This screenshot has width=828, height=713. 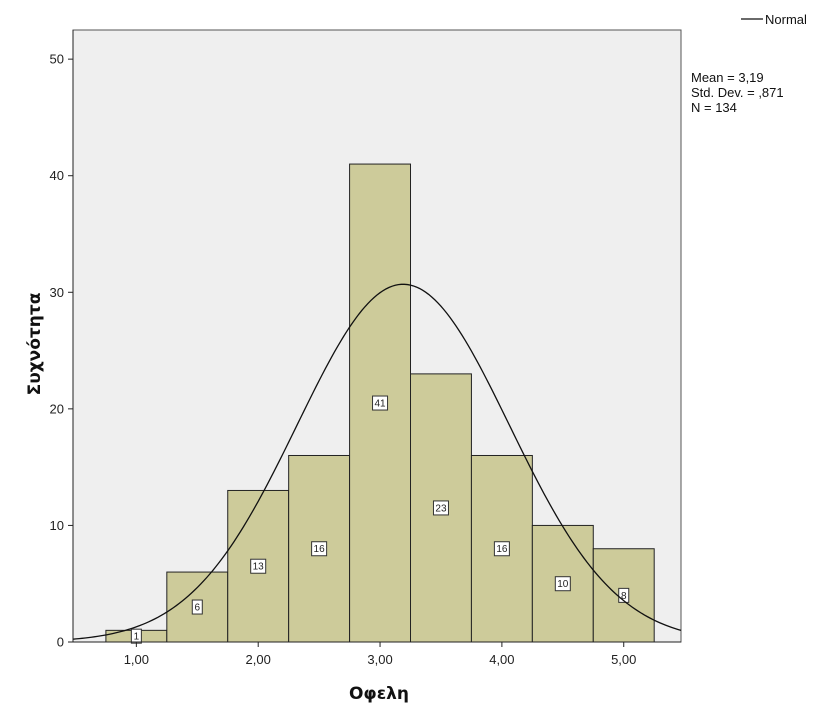 What do you see at coordinates (714, 107) in the screenshot?
I see `stat-n: N = 134` at bounding box center [714, 107].